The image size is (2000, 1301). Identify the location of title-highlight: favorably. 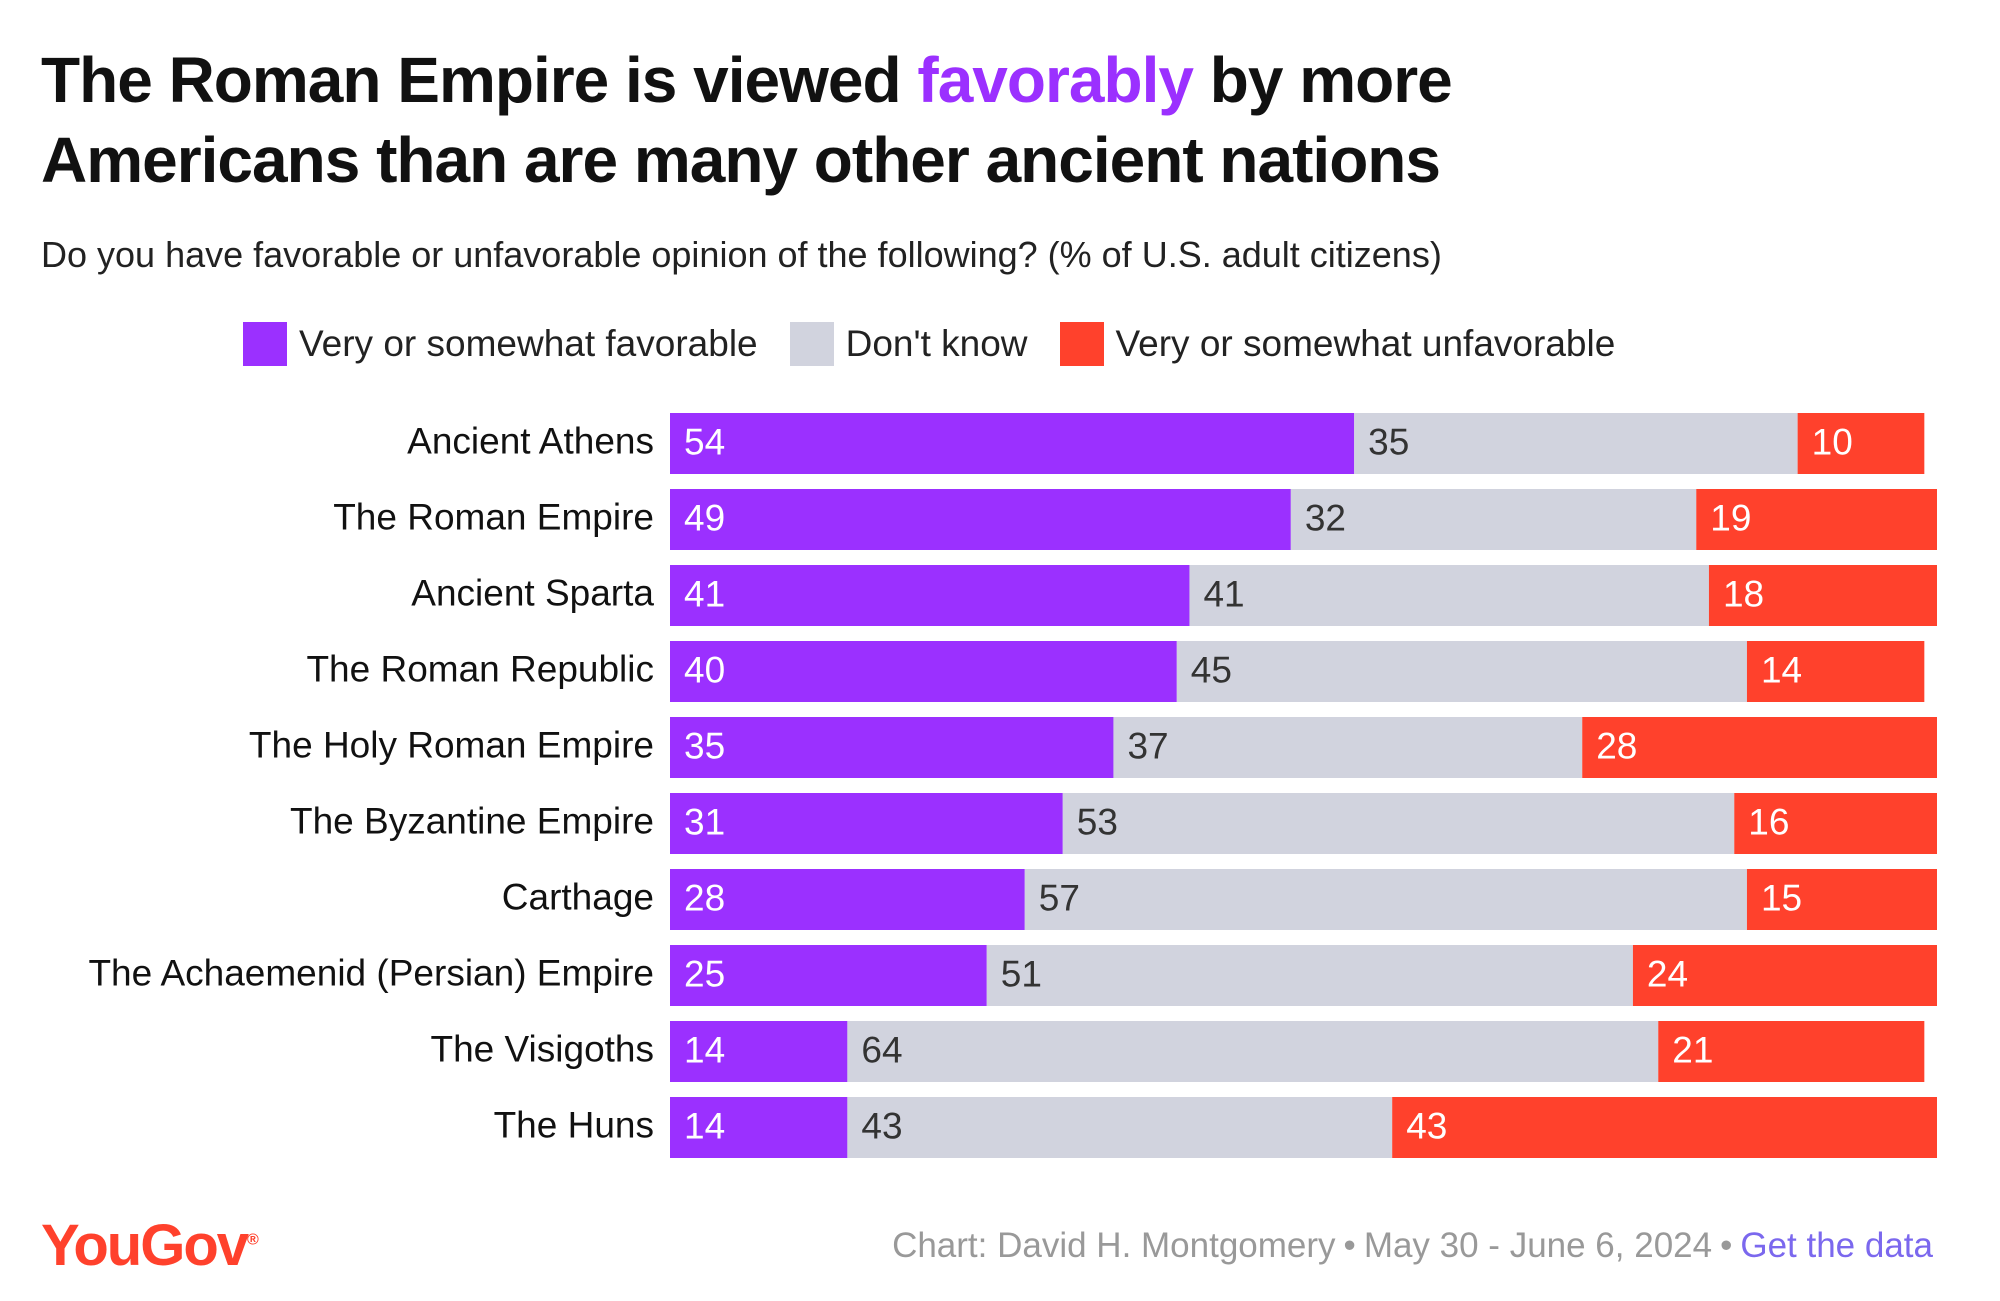
(1055, 80).